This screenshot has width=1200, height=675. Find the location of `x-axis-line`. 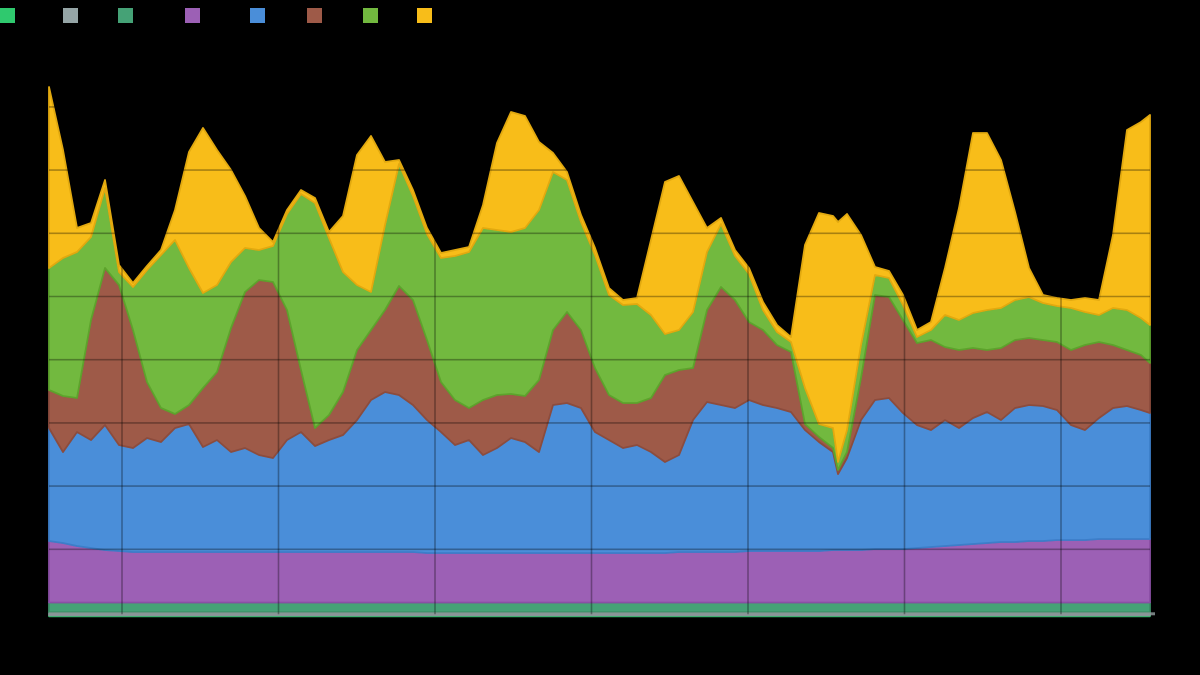

x-axis-line is located at coordinates (602, 614).